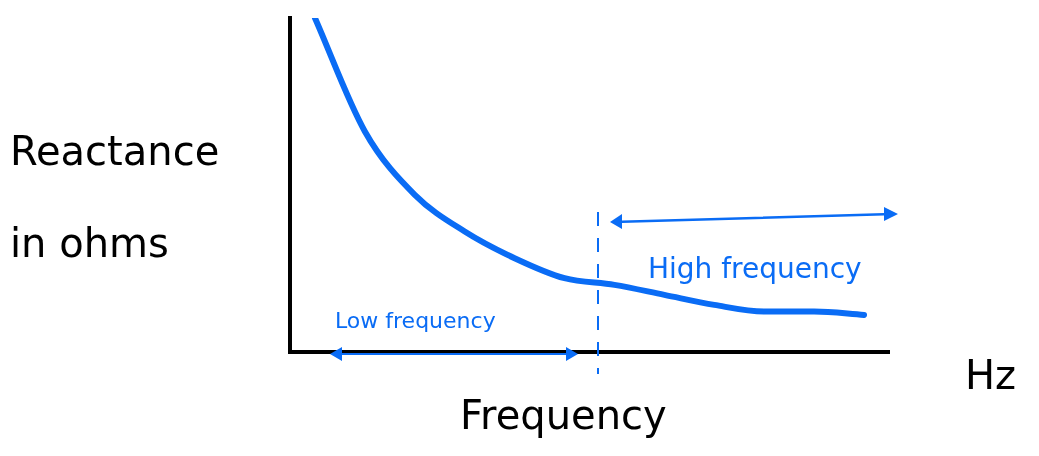 Image resolution: width=1039 pixels, height=456 pixels. What do you see at coordinates (991, 375) in the screenshot?
I see `text: Hz` at bounding box center [991, 375].